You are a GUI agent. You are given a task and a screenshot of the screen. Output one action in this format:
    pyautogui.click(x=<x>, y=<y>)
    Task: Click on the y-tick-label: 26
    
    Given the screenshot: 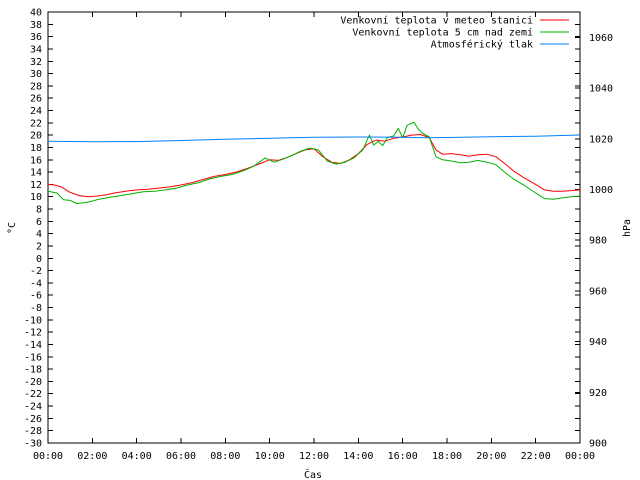 What is the action you would take?
    pyautogui.click(x=36, y=99)
    